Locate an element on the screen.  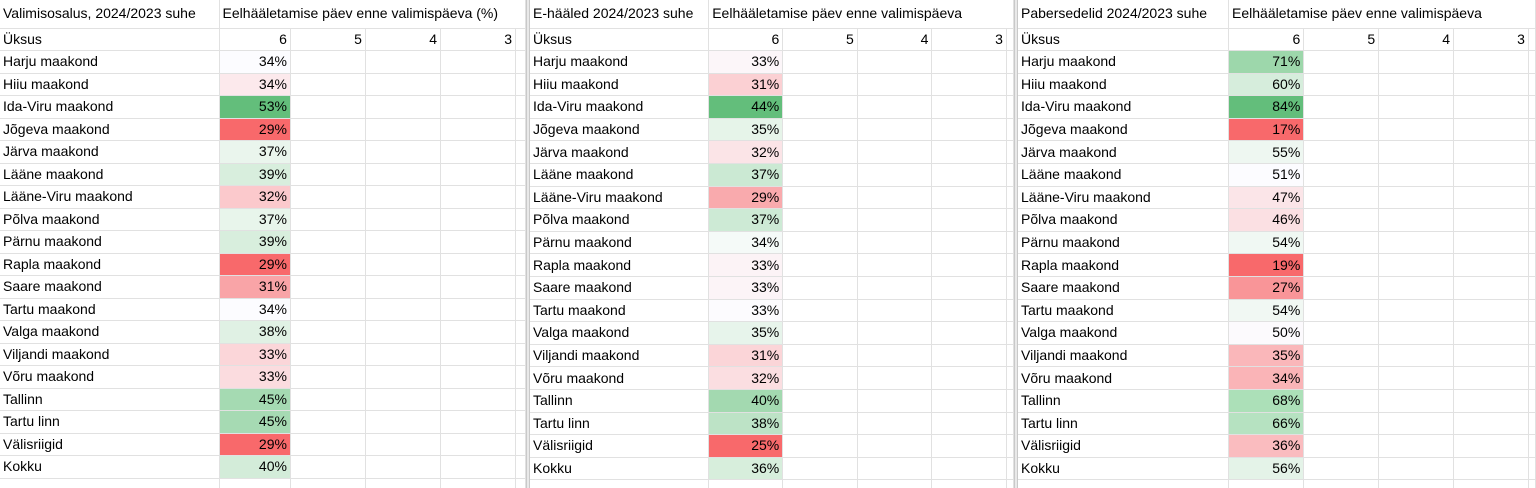
ratio-value-cell: 40% is located at coordinates (255, 467).